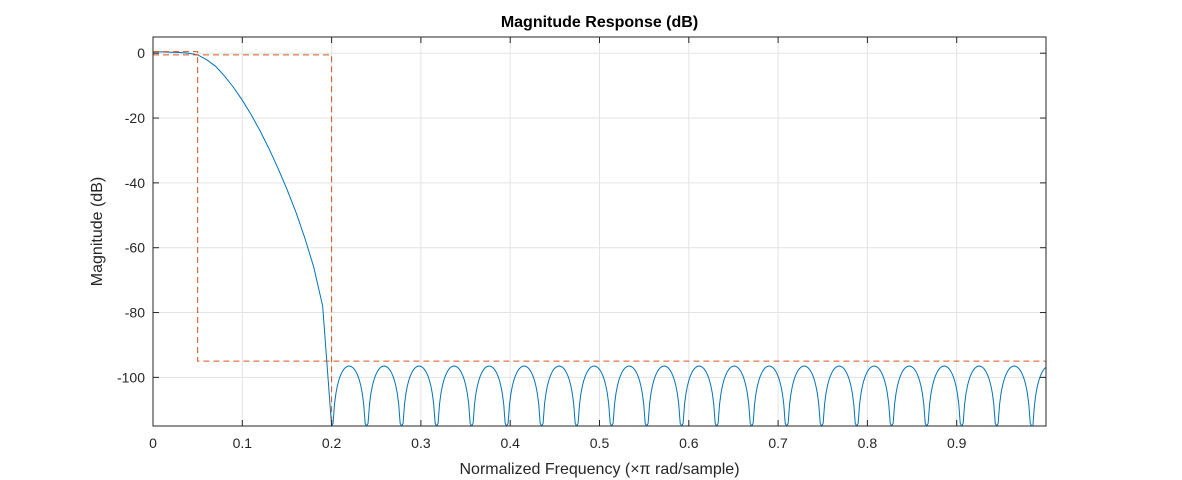 This screenshot has height=480, width=1182. What do you see at coordinates (135, 313) in the screenshot?
I see `y-tick-label: -80` at bounding box center [135, 313].